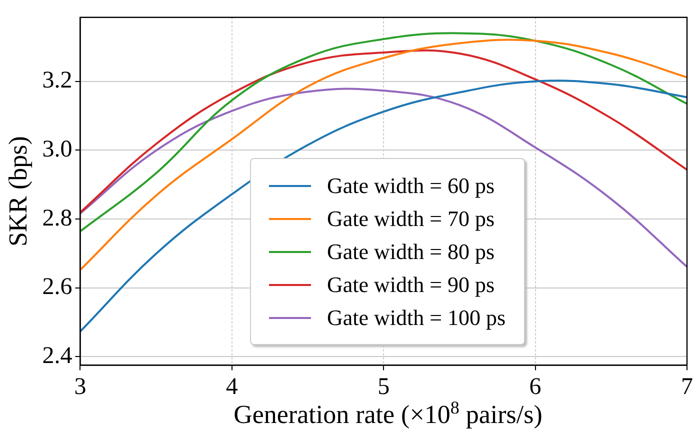  What do you see at coordinates (80, 387) in the screenshot?
I see `x-tick-label: 3` at bounding box center [80, 387].